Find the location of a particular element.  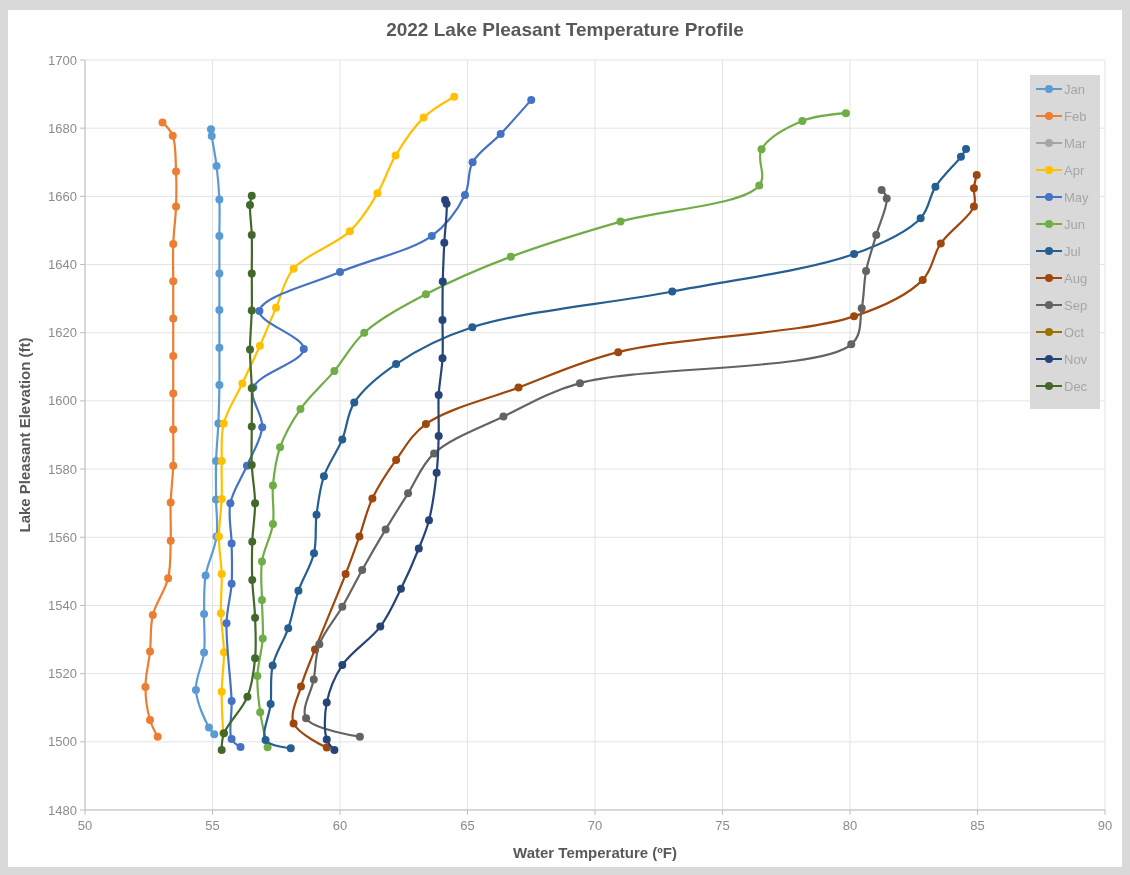

x-tick-label: 85 is located at coordinates (977, 825).